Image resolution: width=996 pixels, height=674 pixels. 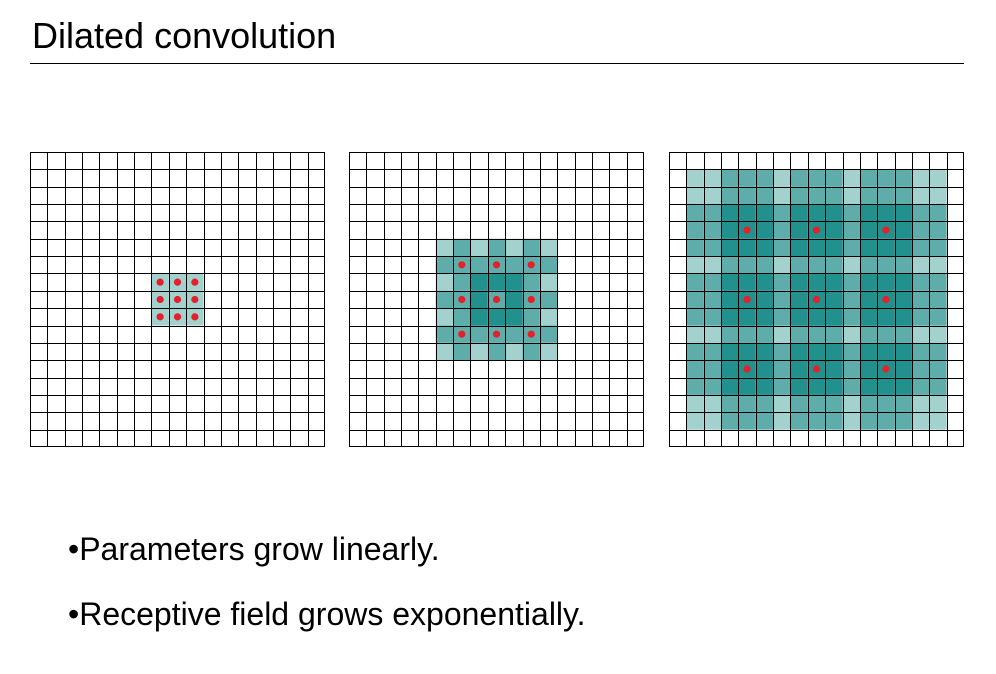 I want to click on bullet-parameters: •Parameters grow linearly., so click(x=254, y=549).